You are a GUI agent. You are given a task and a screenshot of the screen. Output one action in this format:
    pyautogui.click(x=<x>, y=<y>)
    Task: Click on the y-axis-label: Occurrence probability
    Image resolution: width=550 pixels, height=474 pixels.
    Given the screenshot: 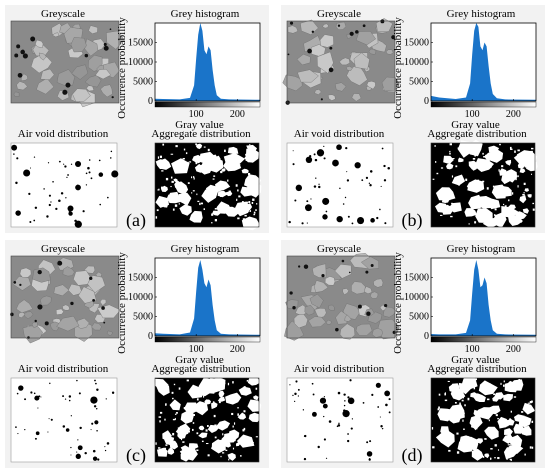 What is the action you would take?
    pyautogui.click(x=398, y=68)
    